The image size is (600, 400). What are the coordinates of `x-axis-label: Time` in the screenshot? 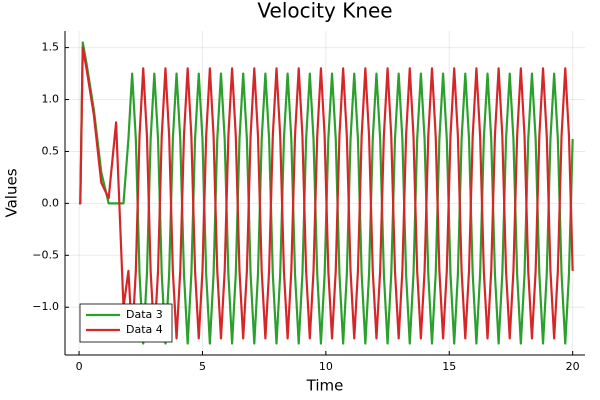 It's located at (325, 386).